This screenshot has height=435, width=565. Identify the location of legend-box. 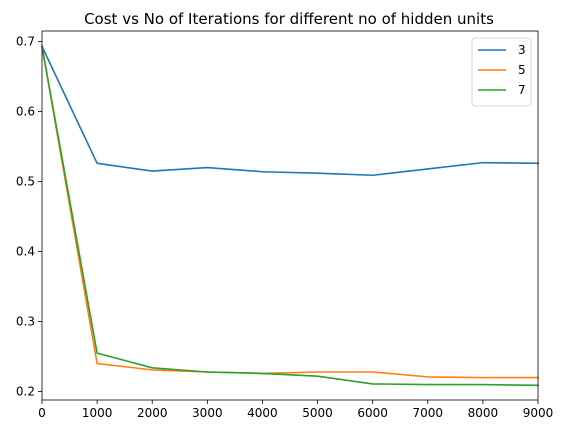
(501, 72).